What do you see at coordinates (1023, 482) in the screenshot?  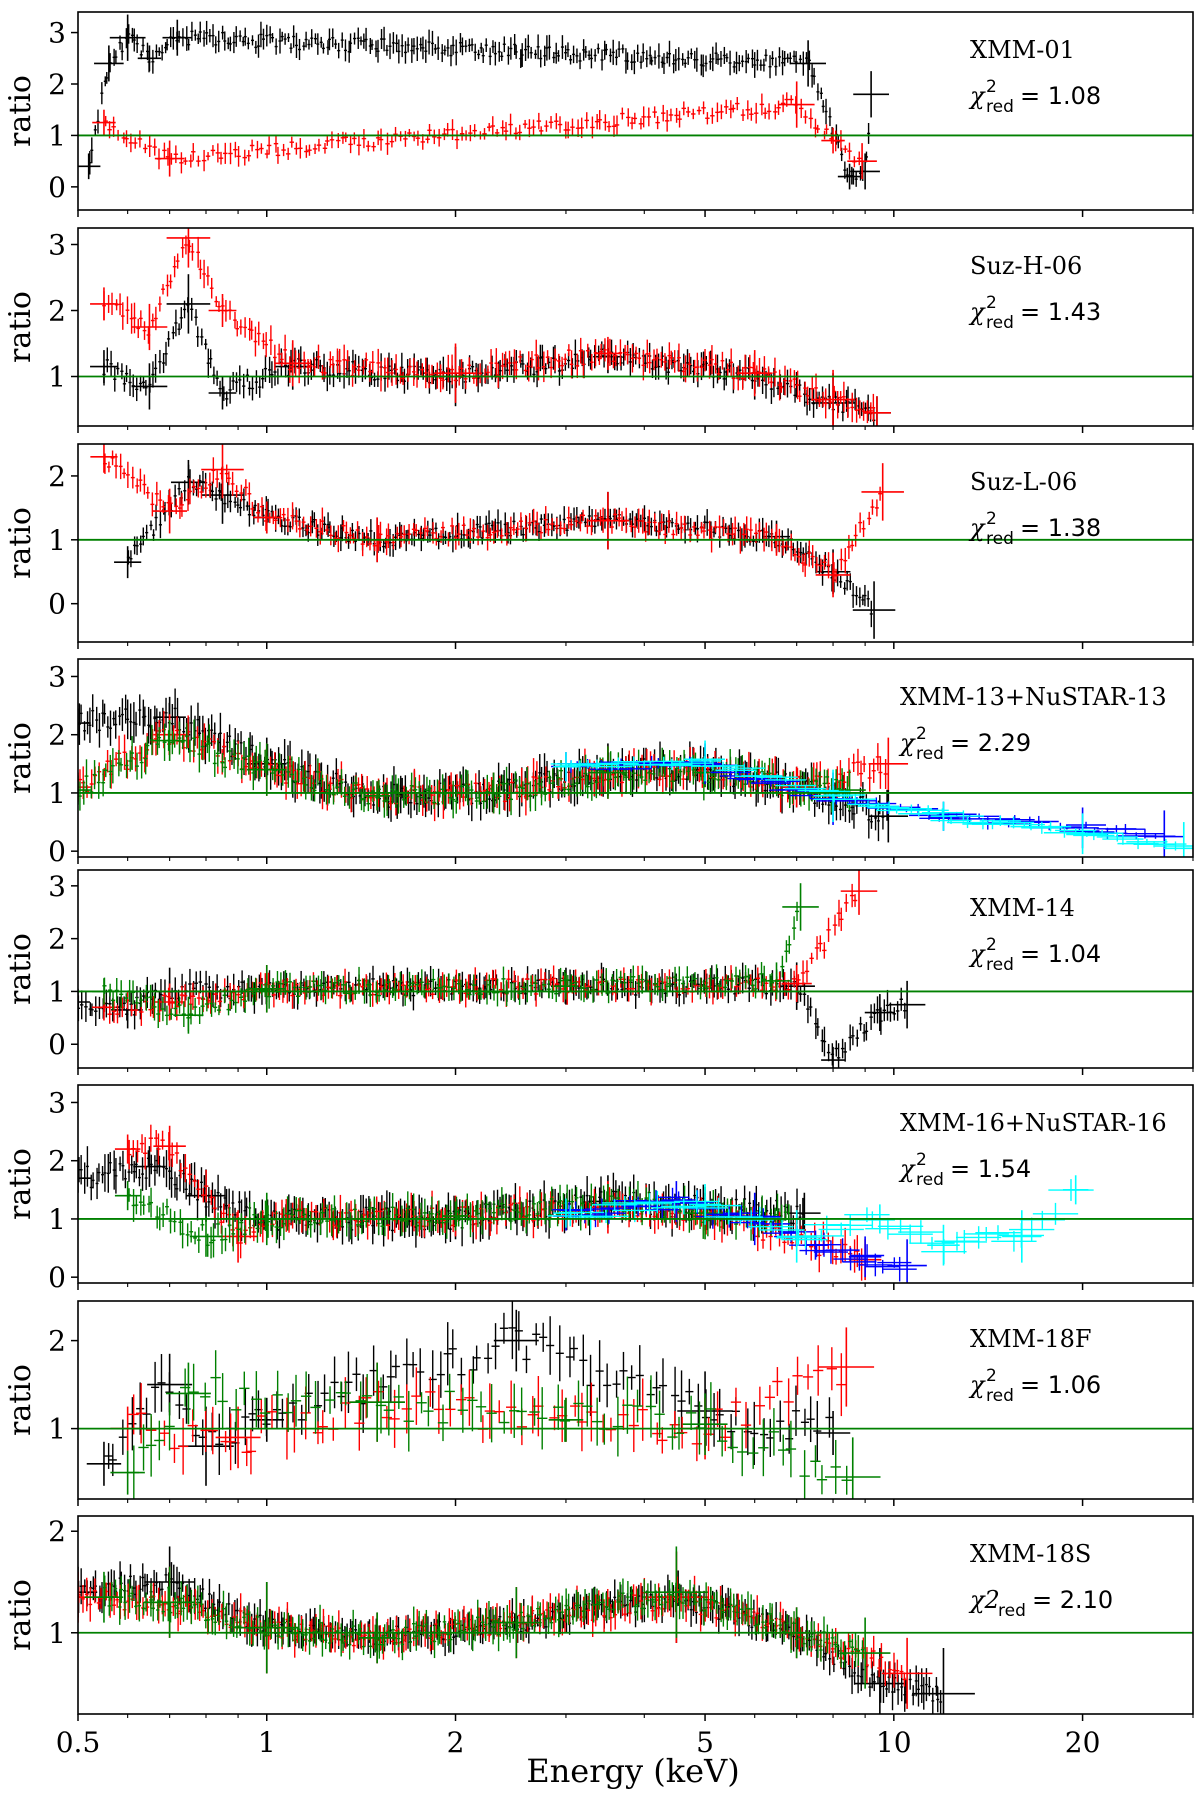 I see `panel-label: Suz-L-06` at bounding box center [1023, 482].